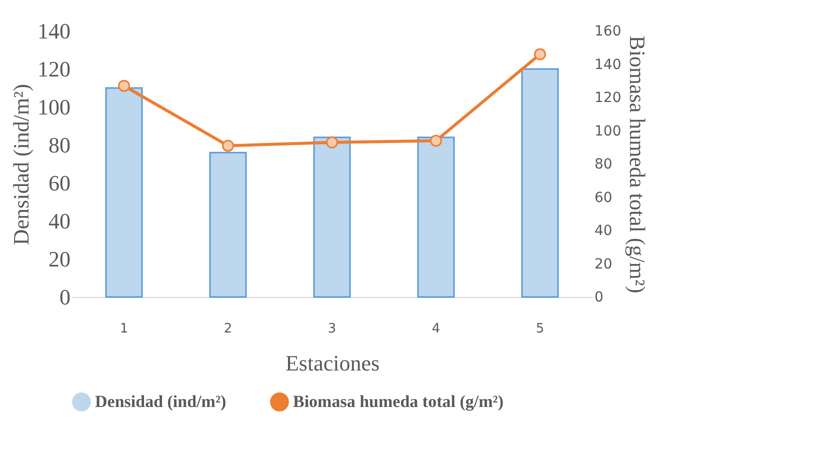 The image size is (825, 461). What do you see at coordinates (608, 64) in the screenshot?
I see `y2-tick-label: 140` at bounding box center [608, 64].